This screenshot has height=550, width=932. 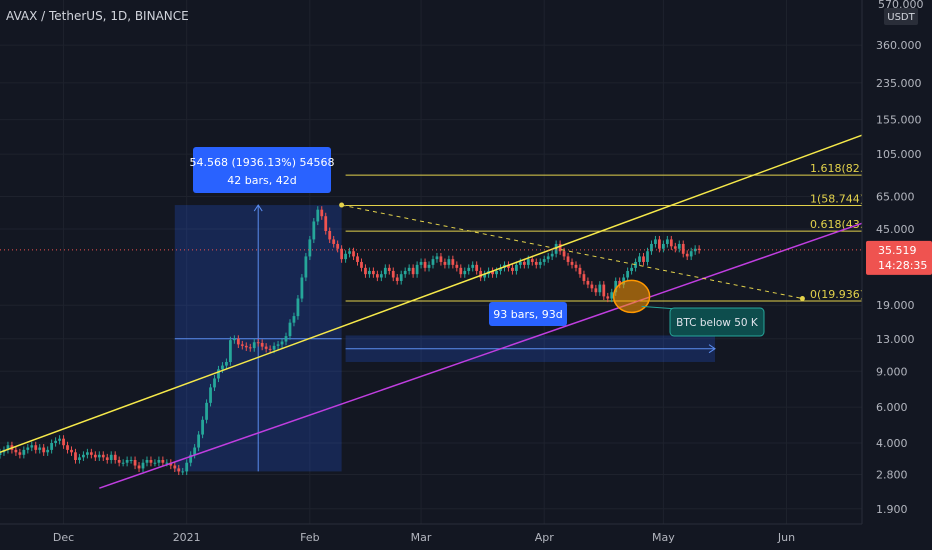 I want to click on y-tick-label: 45.000, so click(x=895, y=229).